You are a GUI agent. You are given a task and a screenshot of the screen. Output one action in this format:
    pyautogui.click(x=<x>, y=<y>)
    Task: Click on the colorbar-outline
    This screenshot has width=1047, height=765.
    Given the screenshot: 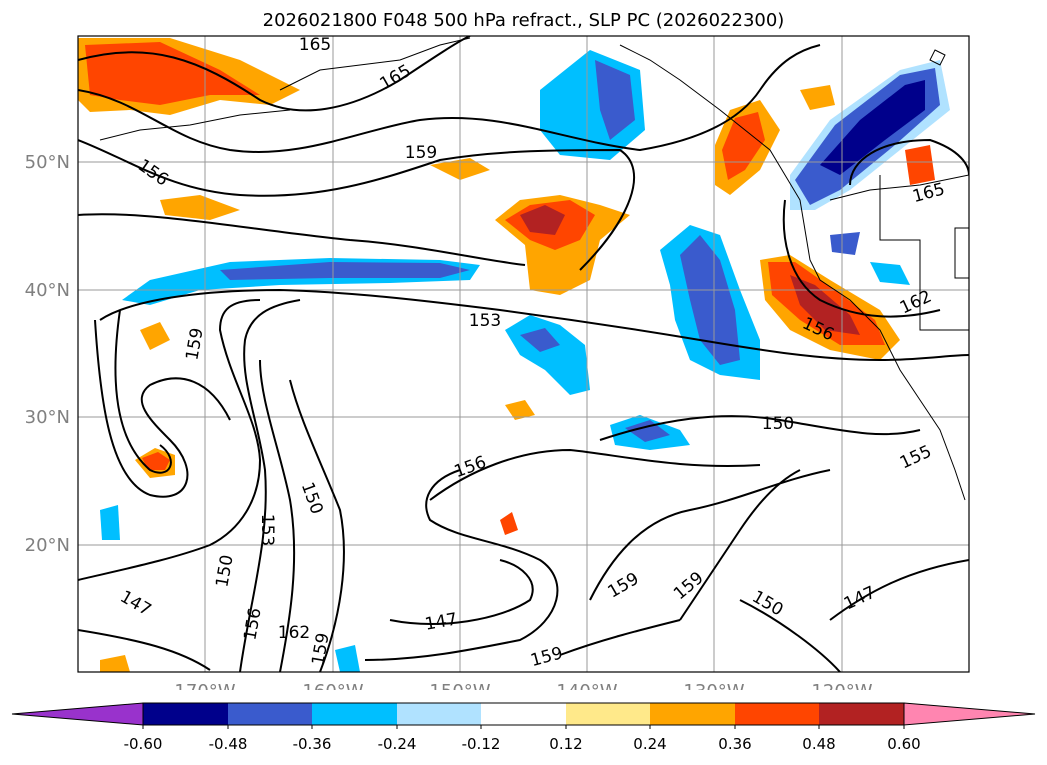 What is the action you would take?
    pyautogui.click(x=523, y=714)
    